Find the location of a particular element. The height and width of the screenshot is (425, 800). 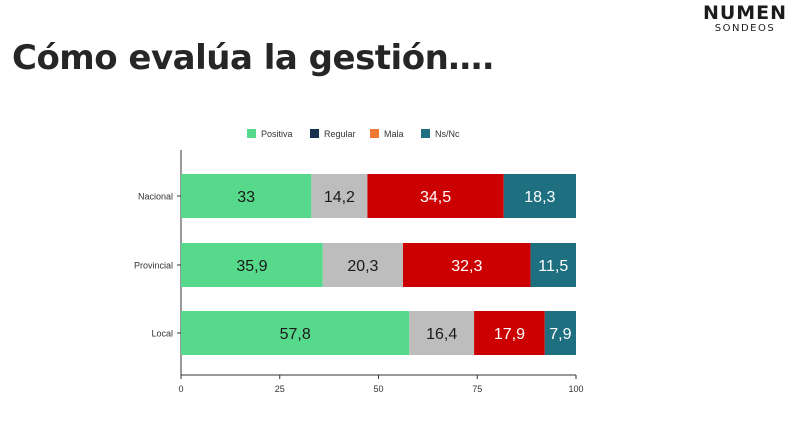

x-tick-label: 0 is located at coordinates (180, 389).